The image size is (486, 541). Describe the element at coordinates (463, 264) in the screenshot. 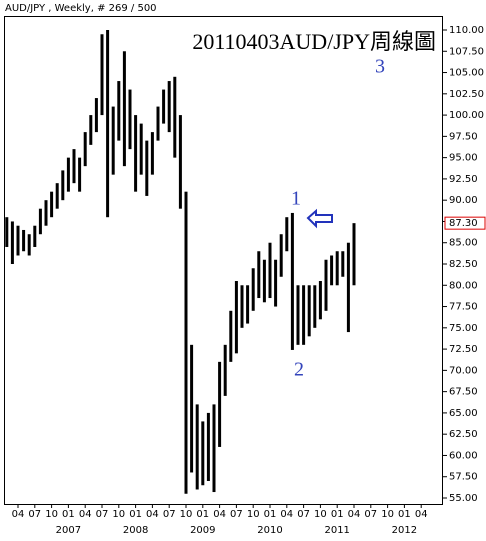

I see `y-tick-label: 82.50` at that location.